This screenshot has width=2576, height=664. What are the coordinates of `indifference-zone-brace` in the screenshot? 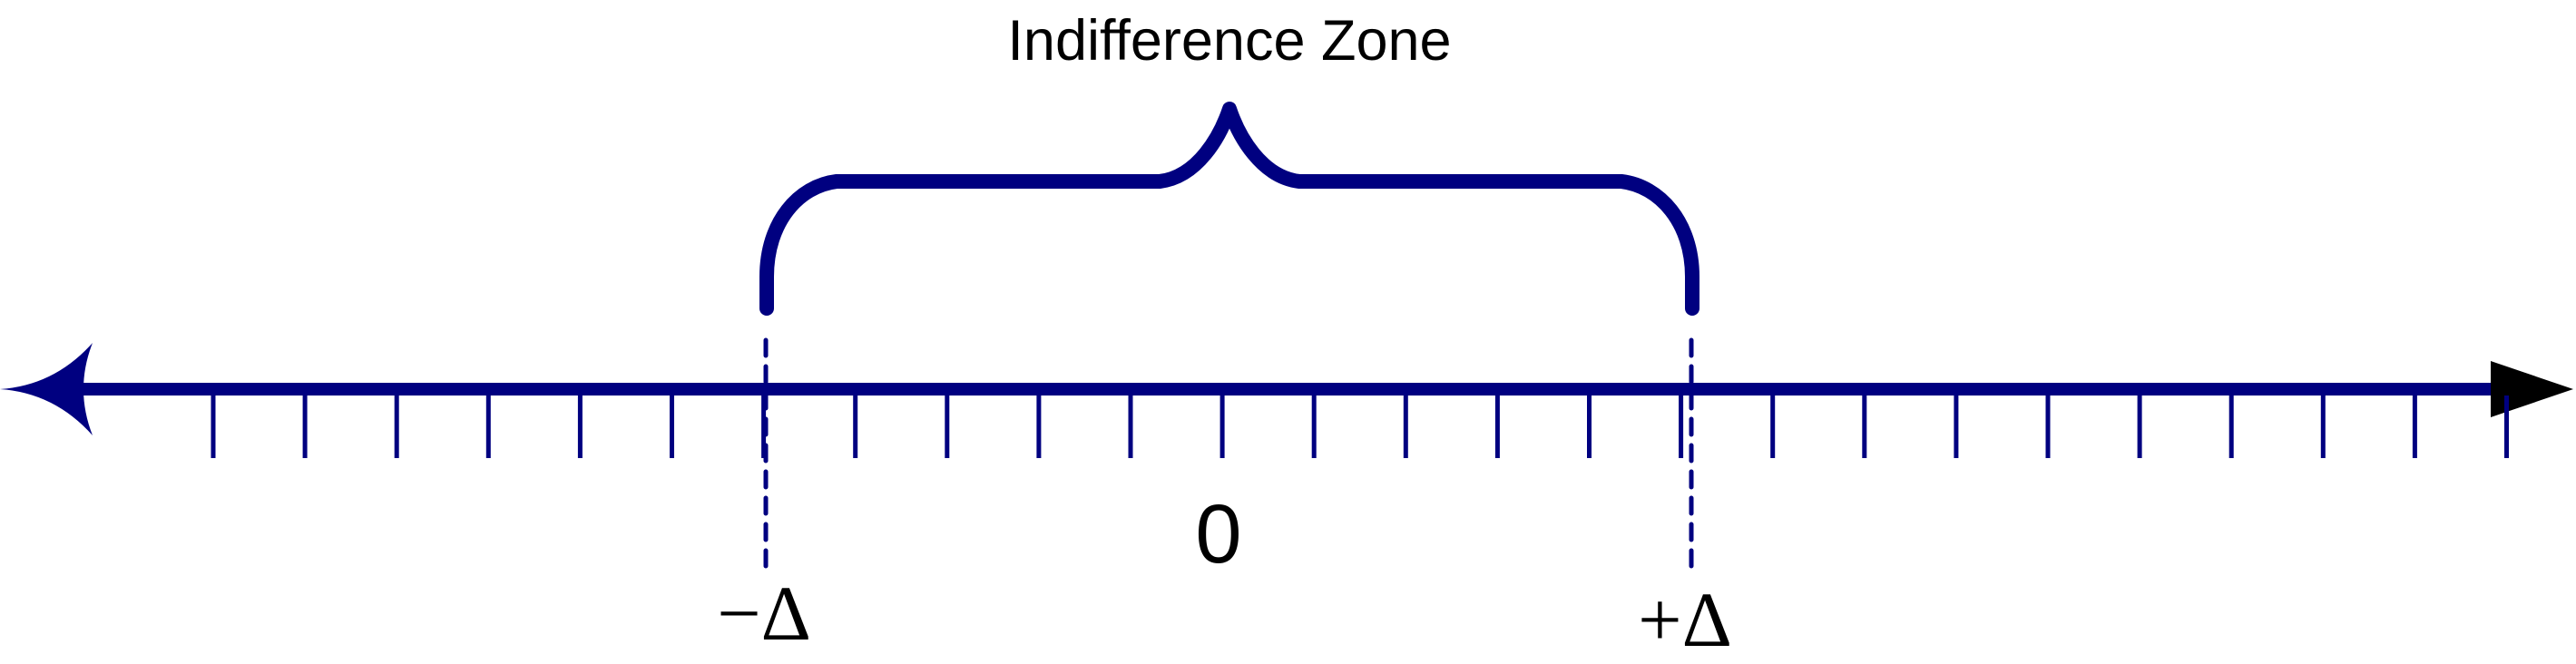 It's located at (1229, 208).